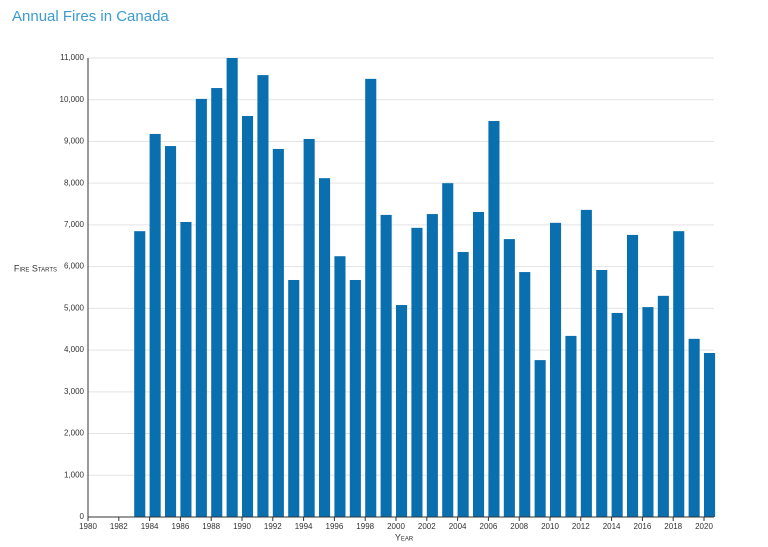 Image resolution: width=768 pixels, height=547 pixels. I want to click on x-tick-label: 2002, so click(427, 526).